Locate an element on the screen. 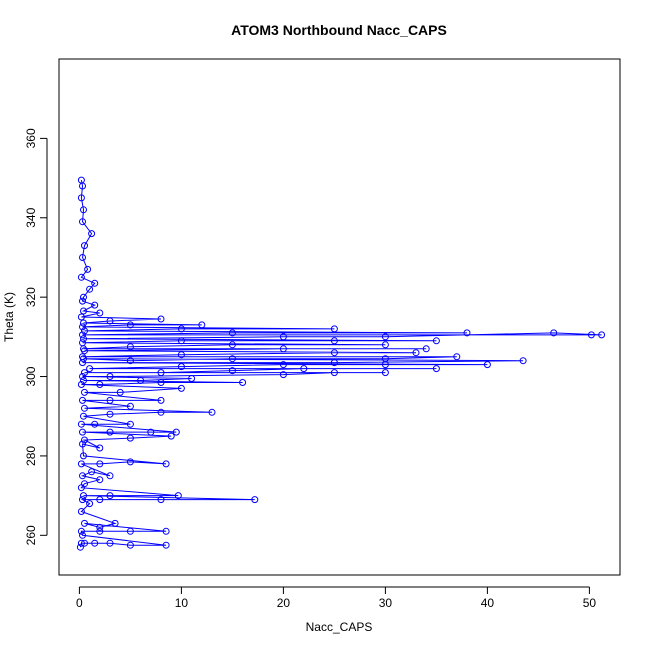 Image resolution: width=650 pixels, height=650 pixels. y-tick-label: 360 is located at coordinates (31, 138).